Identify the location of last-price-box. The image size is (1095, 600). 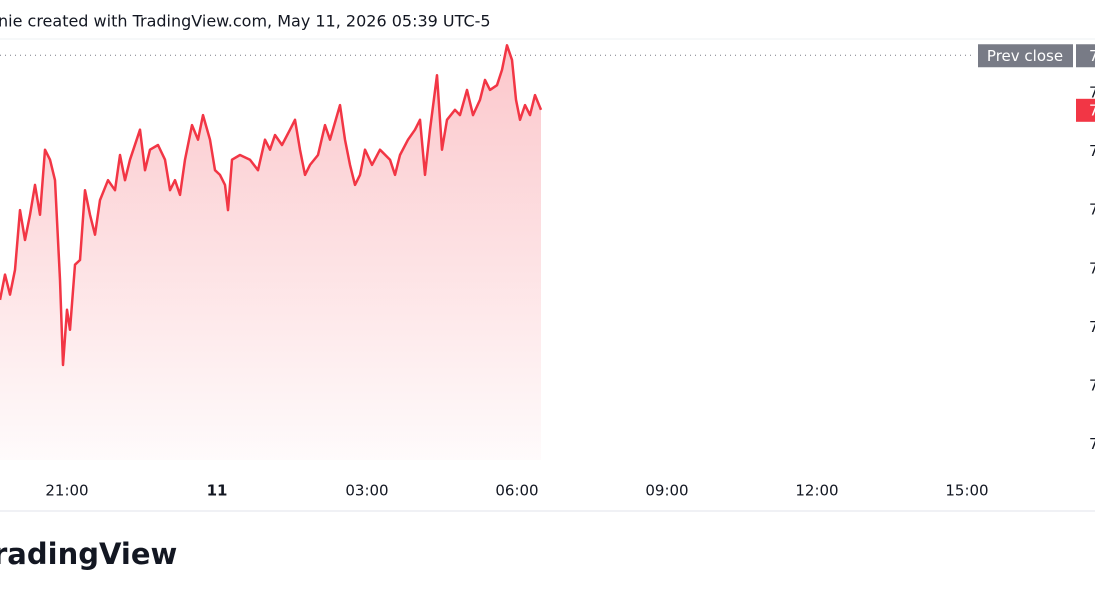
(1085, 110).